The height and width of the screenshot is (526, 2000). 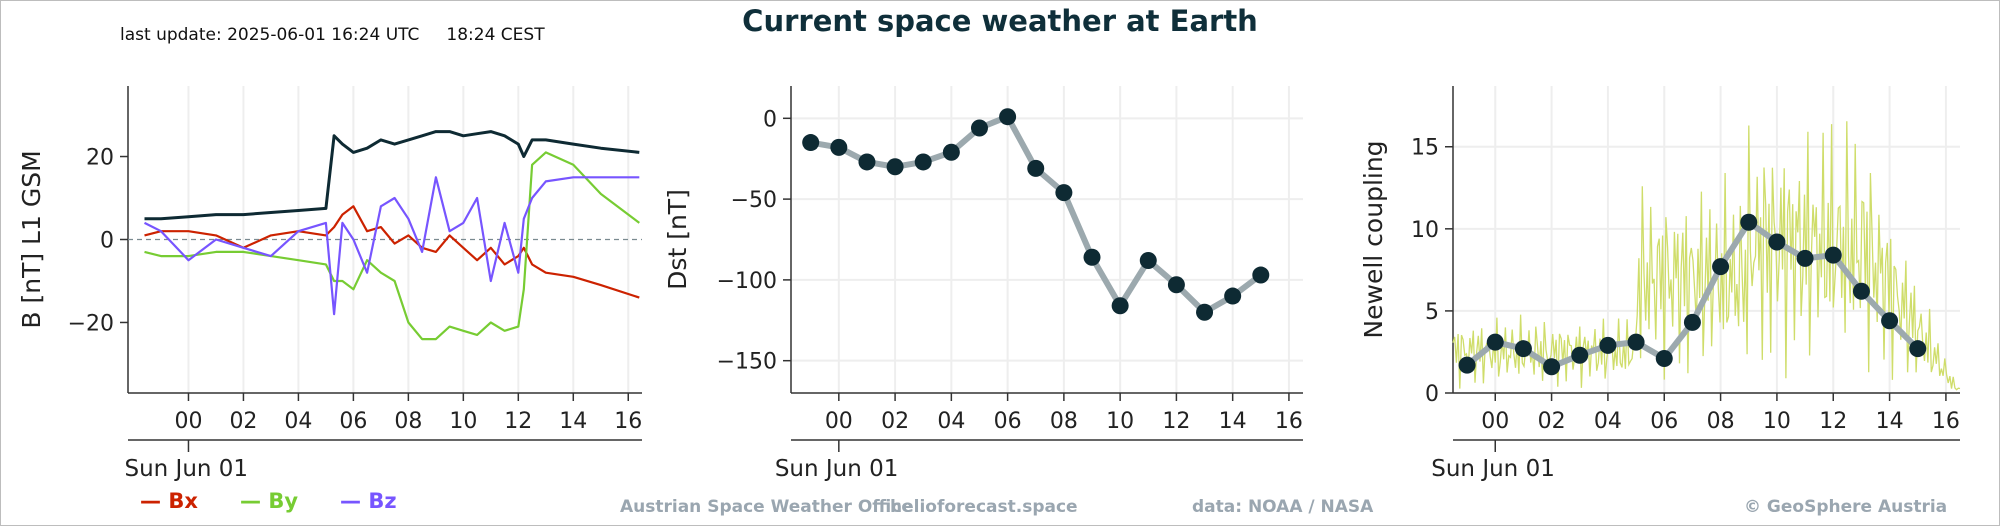 I want to click on b-field-ytick-label: −20, so click(x=91, y=323).